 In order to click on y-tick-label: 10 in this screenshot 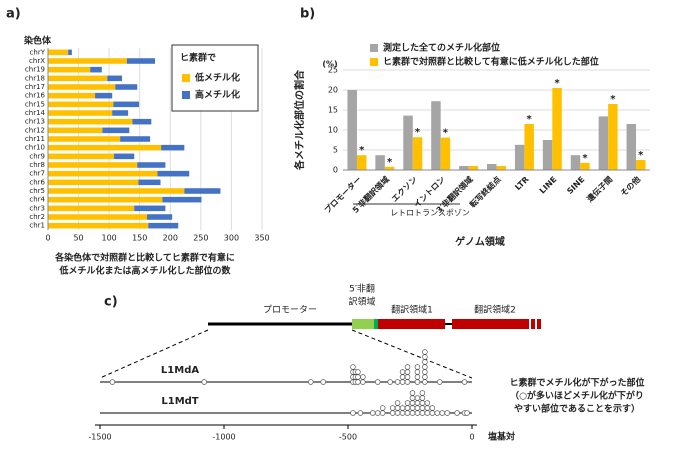, I will do `click(333, 130)`.